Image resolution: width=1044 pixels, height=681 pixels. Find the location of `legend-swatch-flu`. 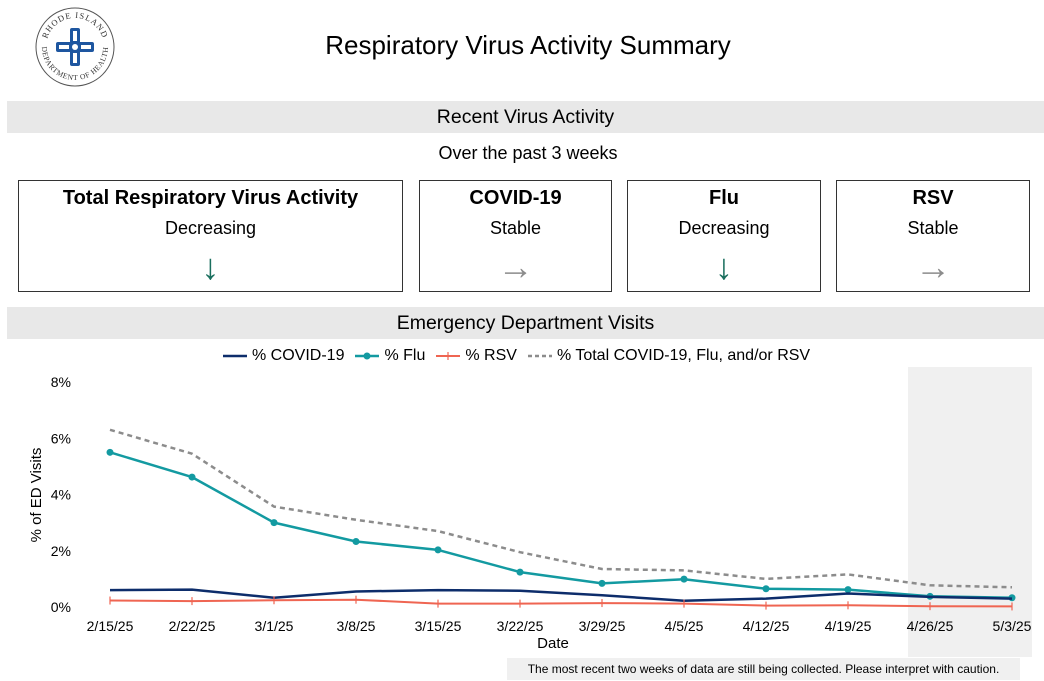

legend-swatch-flu is located at coordinates (367, 356).